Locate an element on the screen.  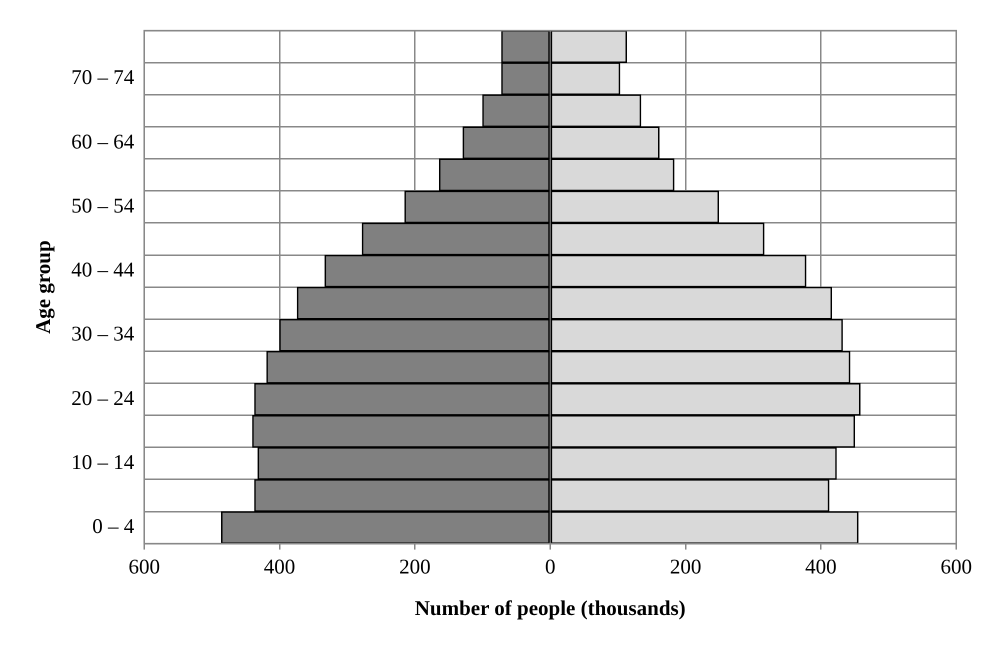
y-axis-title: Age group is located at coordinates (43, 287).